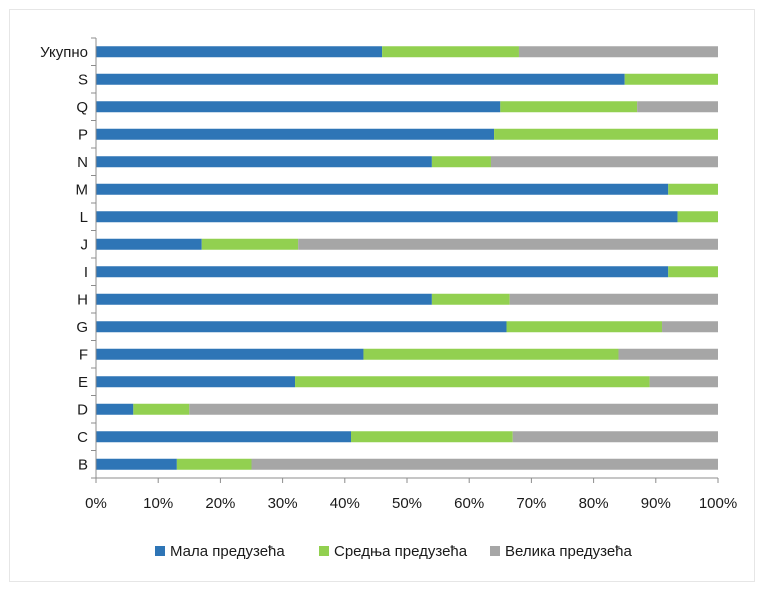 This screenshot has height=591, width=764. I want to click on legend-label-2: Средња предузећа, so click(401, 551).